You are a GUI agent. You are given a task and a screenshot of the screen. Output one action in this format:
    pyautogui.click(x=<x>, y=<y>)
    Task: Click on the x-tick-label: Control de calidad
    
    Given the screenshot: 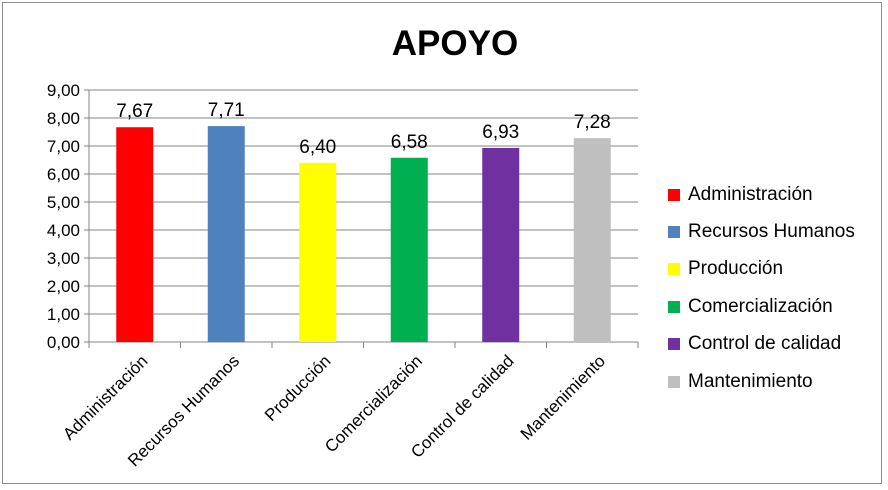 What is the action you would take?
    pyautogui.click(x=462, y=406)
    